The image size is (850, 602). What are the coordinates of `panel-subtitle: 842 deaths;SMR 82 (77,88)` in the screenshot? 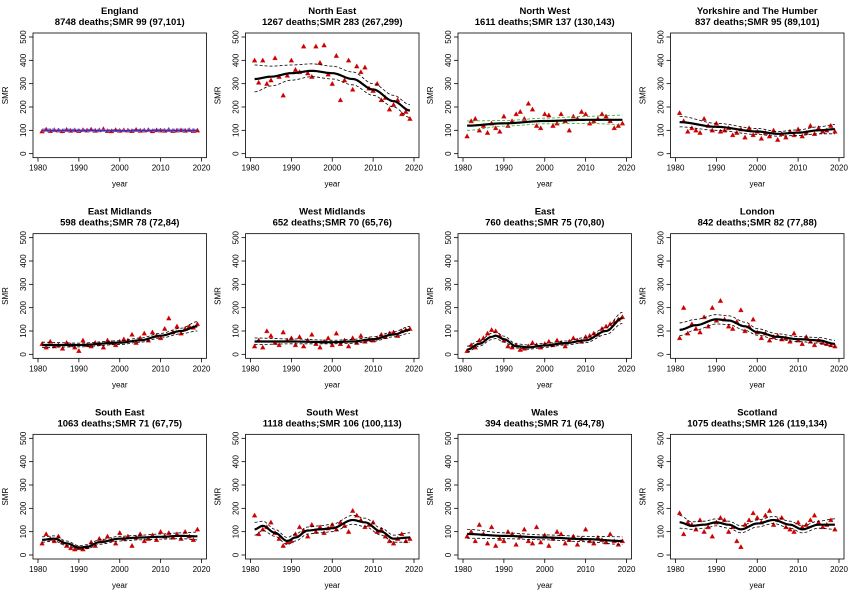 It's located at (757, 223).